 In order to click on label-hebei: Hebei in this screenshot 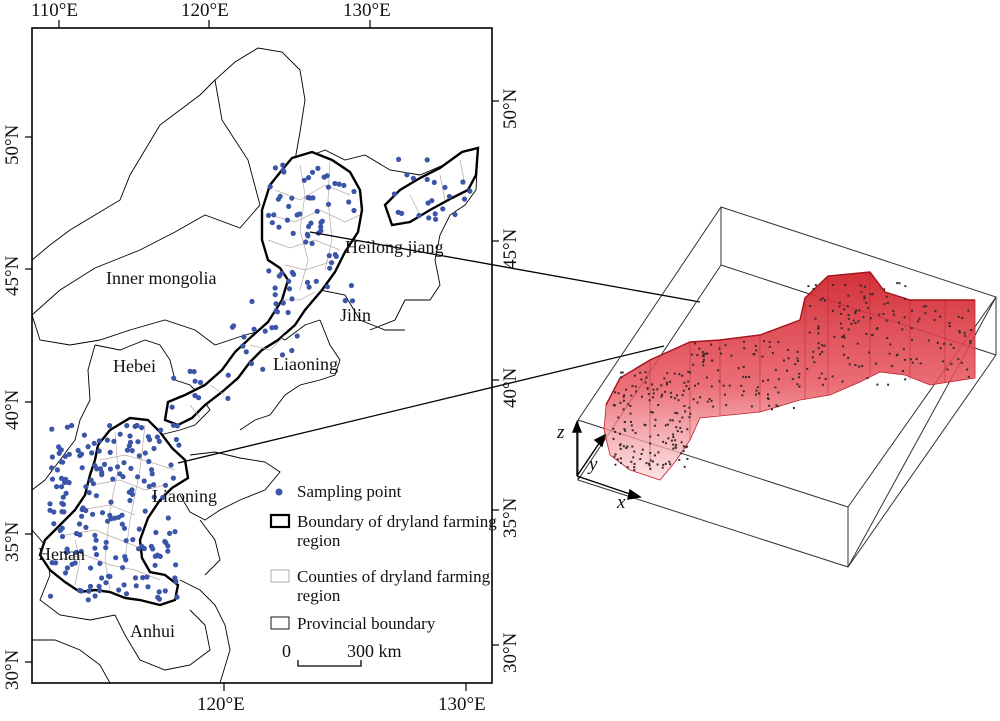, I will do `click(134, 366)`.